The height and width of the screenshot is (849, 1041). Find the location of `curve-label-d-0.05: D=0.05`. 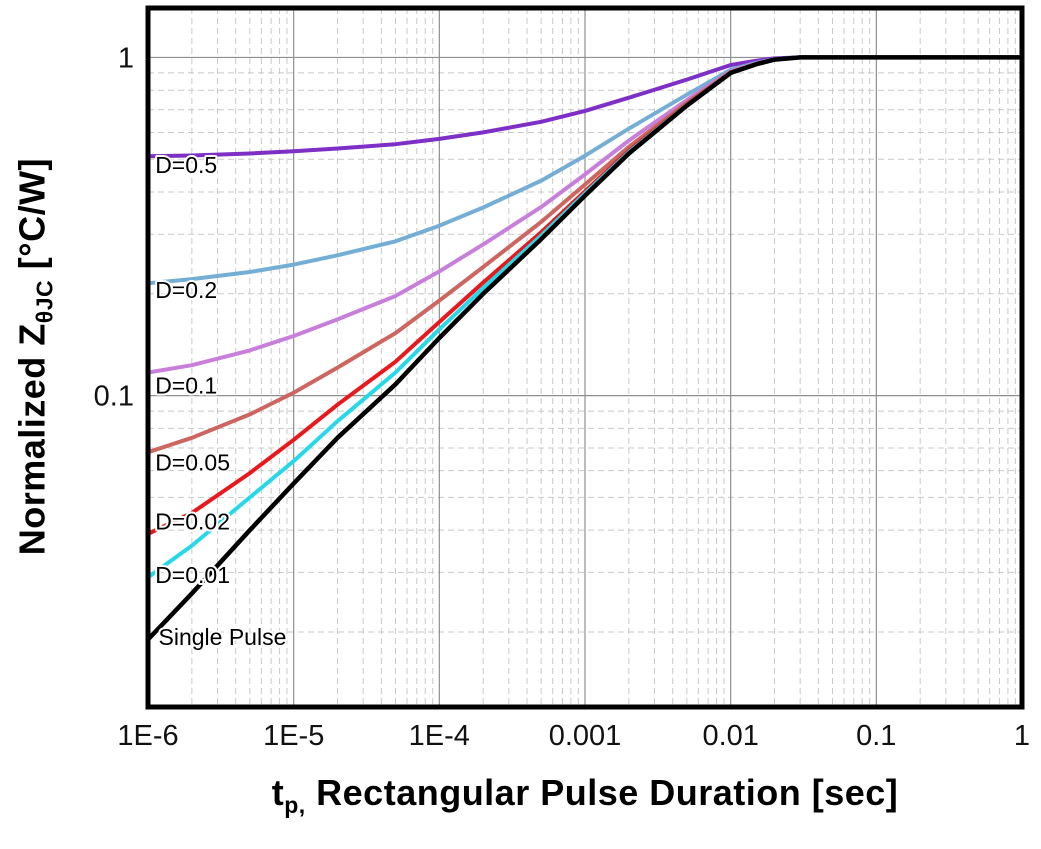

curve-label-d-0.05: D=0.05 is located at coordinates (192, 462).